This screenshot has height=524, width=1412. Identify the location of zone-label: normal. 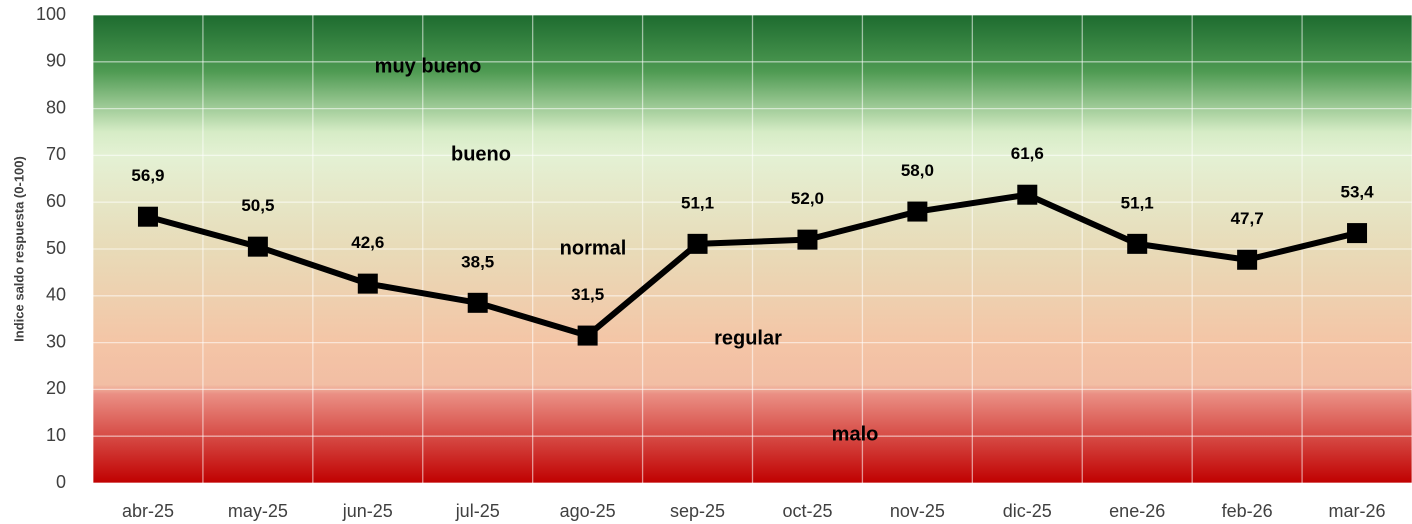
(593, 248).